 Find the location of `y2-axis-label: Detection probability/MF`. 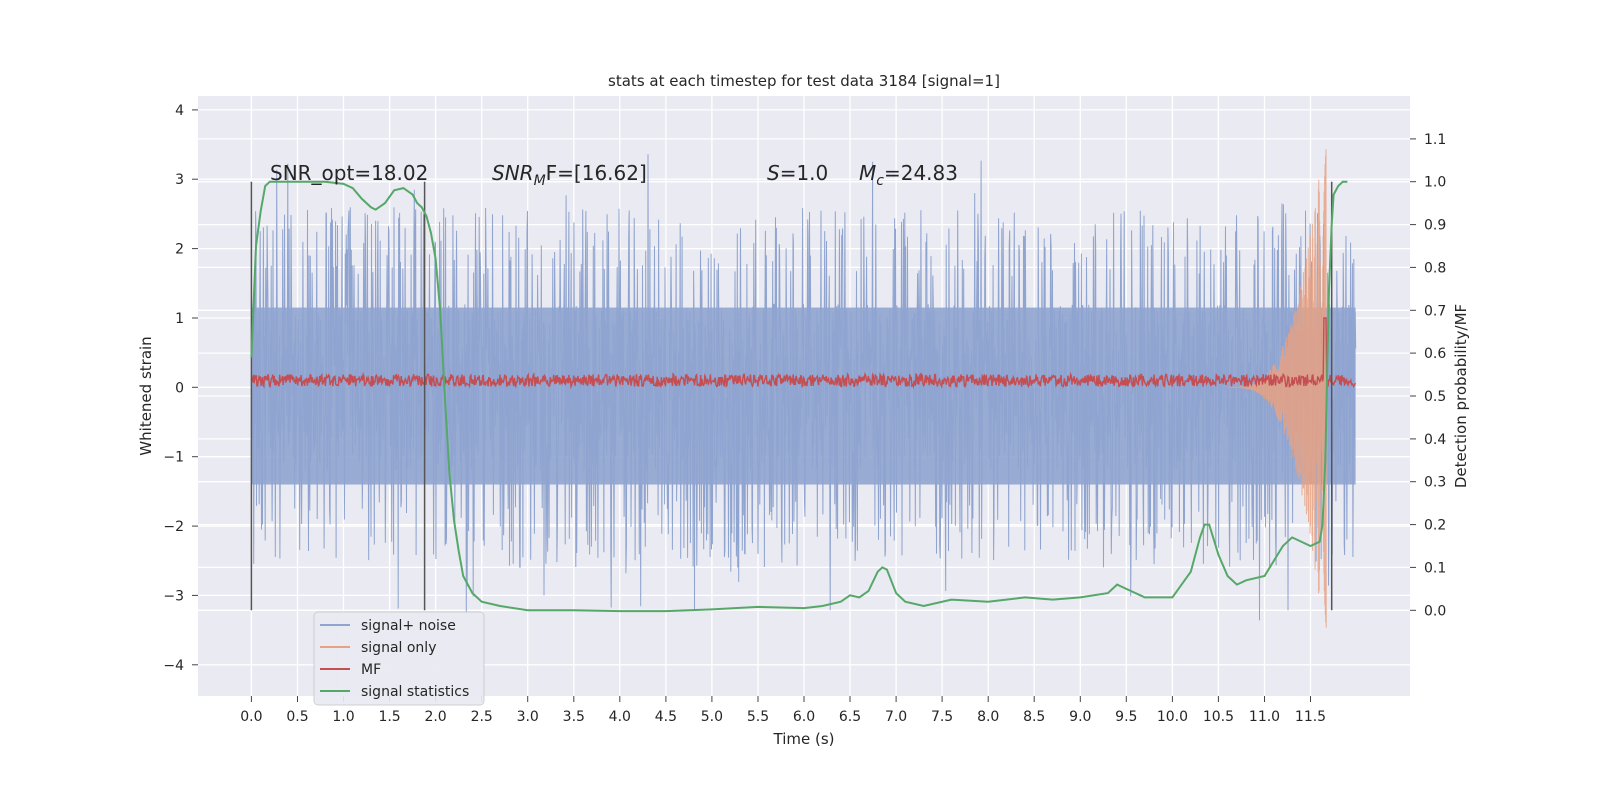

y2-axis-label: Detection probability/MF is located at coordinates (1461, 396).